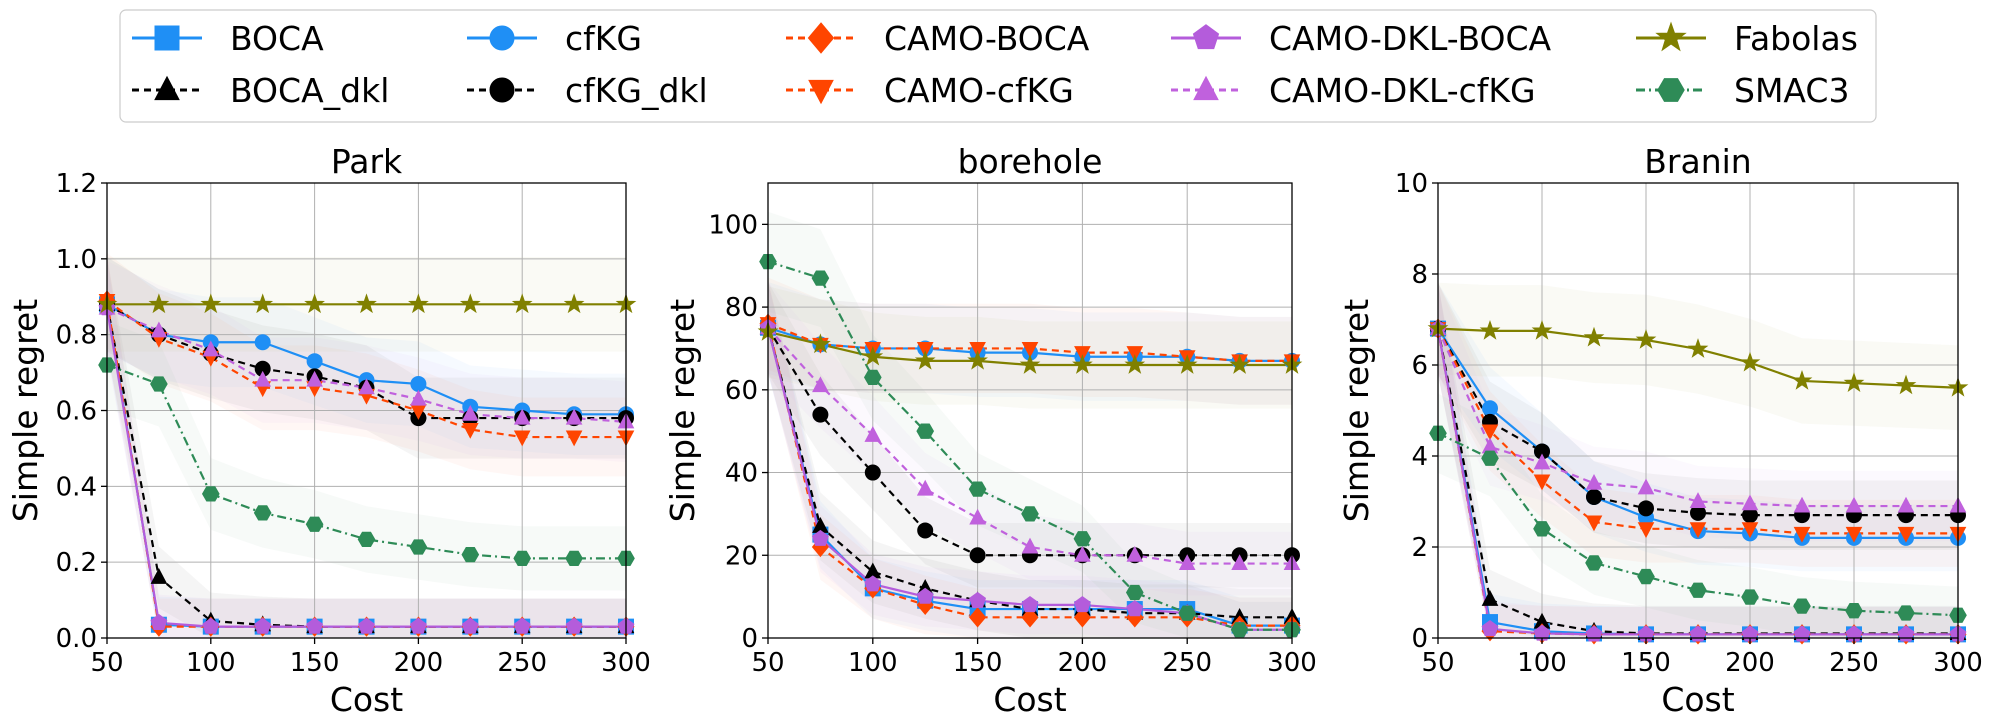 The width and height of the screenshot is (1990, 725). Describe the element at coordinates (76, 336) in the screenshot. I see `y-tick-label: 0.8` at that location.